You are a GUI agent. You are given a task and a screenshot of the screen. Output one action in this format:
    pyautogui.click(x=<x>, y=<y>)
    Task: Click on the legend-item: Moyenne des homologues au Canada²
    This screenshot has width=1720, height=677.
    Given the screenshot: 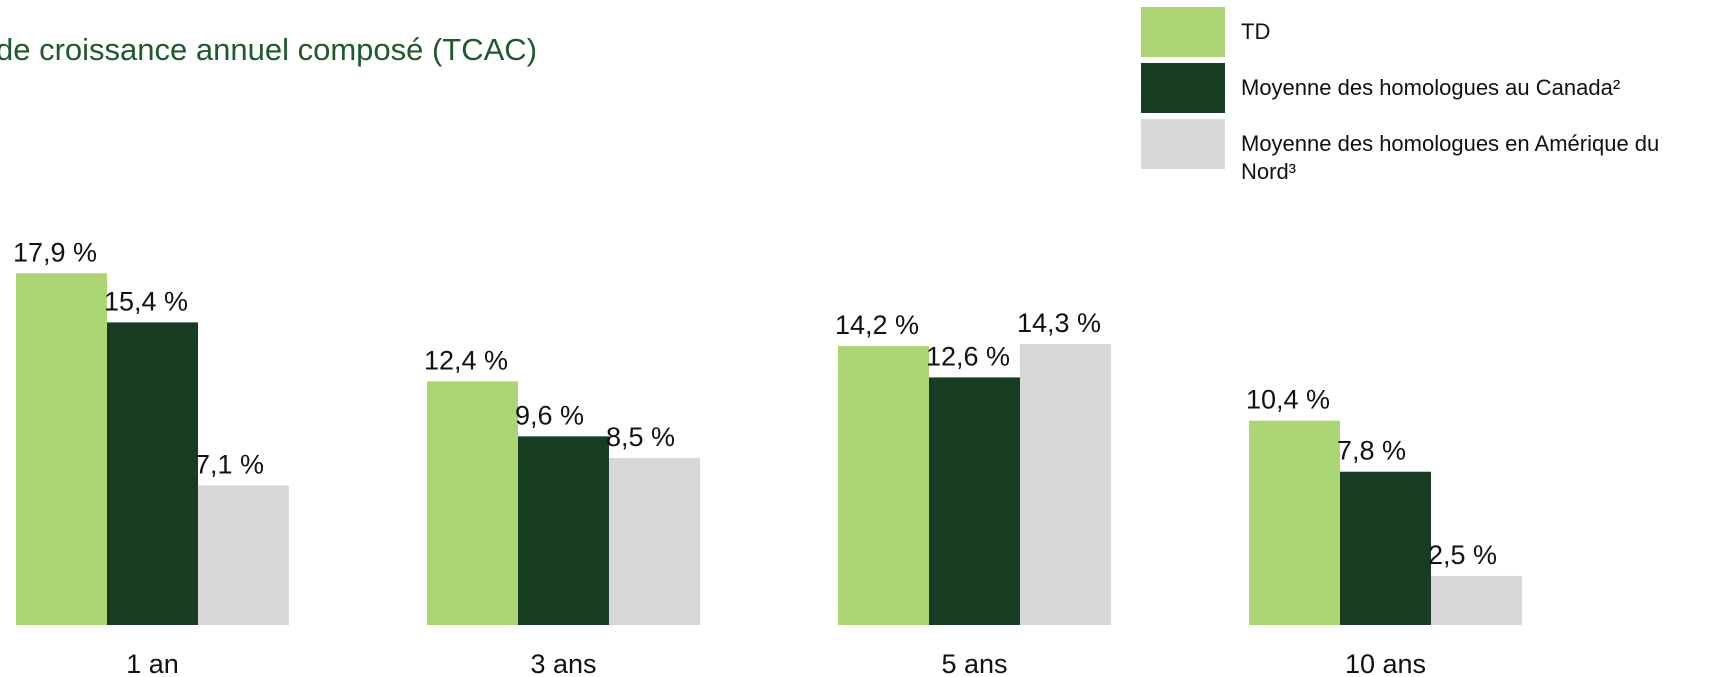 What is the action you would take?
    pyautogui.click(x=1430, y=91)
    